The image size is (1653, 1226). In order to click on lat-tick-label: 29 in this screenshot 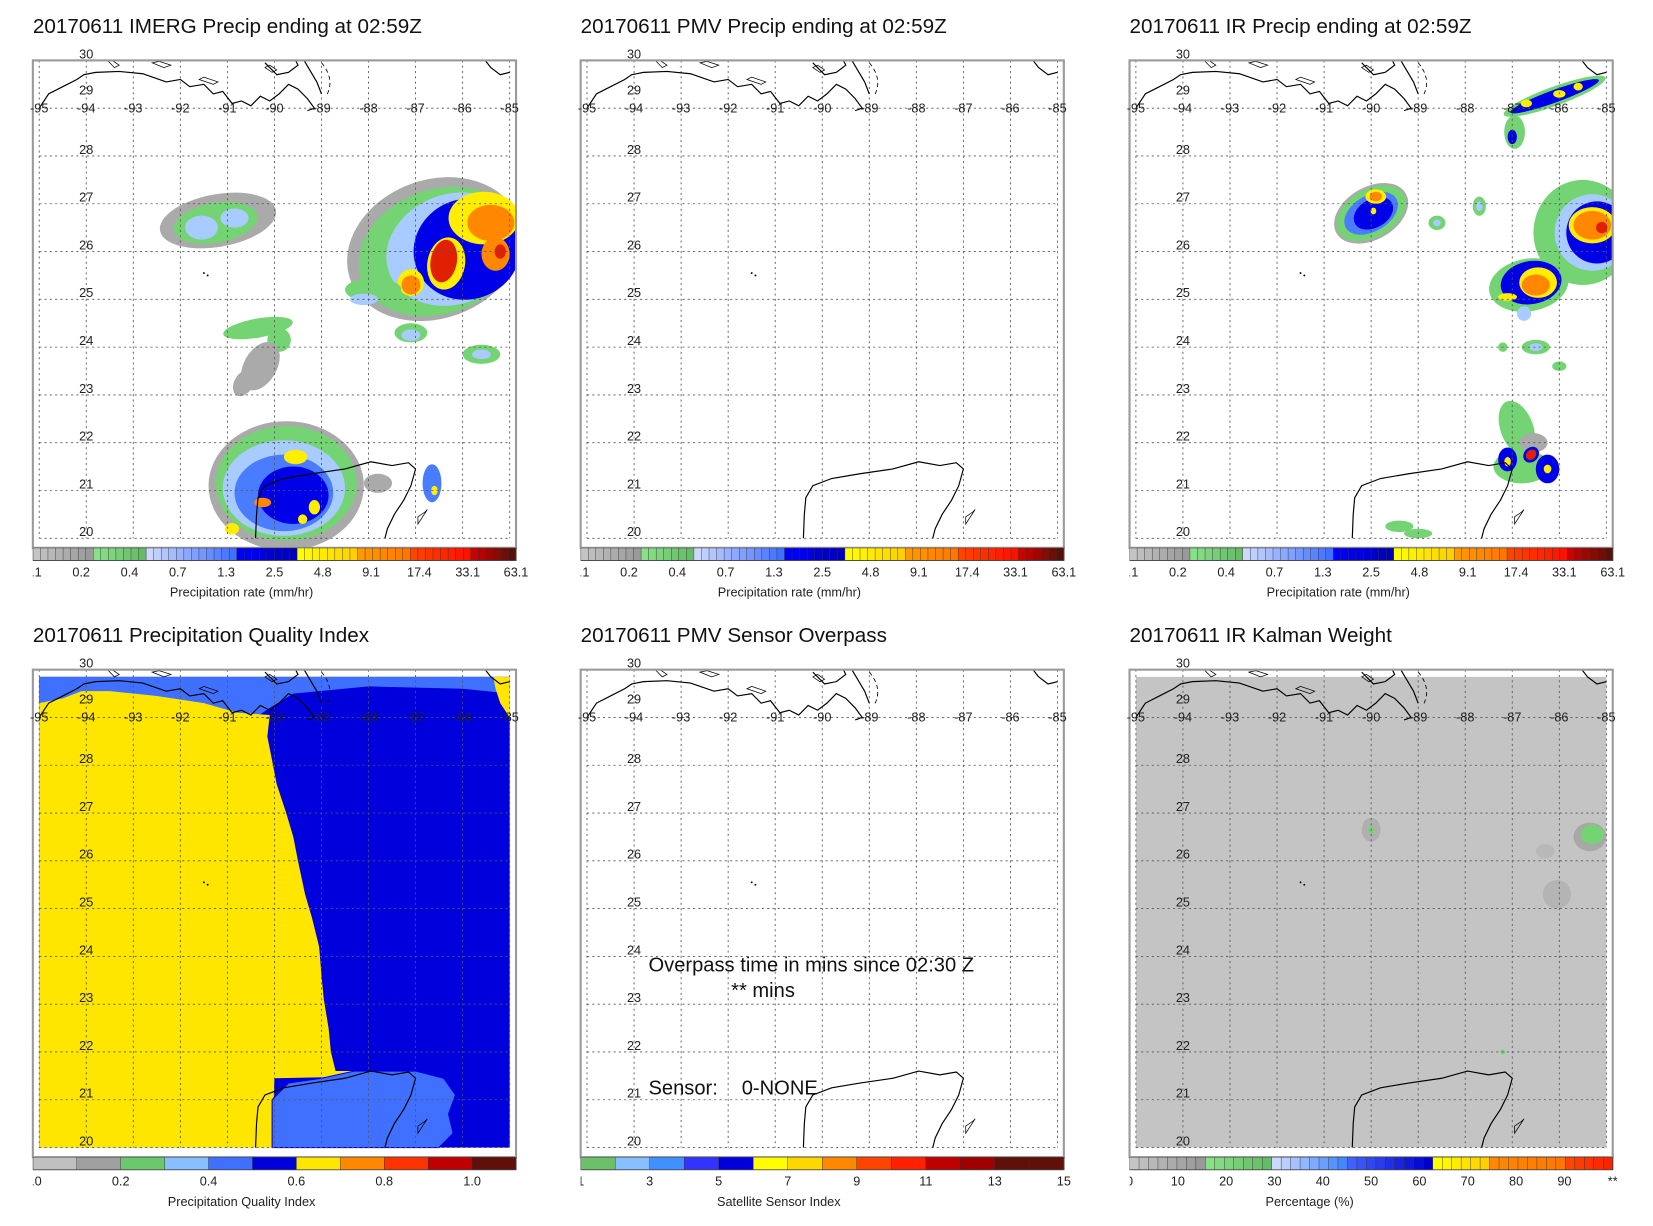, I will do `click(86, 89)`.